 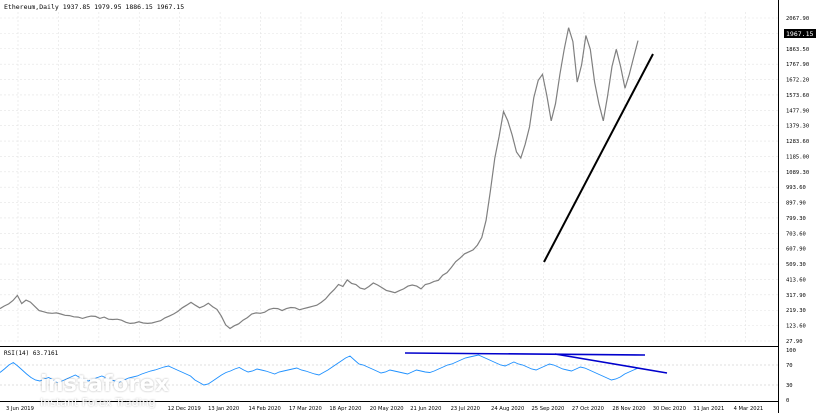 What do you see at coordinates (796, 234) in the screenshot?
I see `price-tick-label: 703.60` at bounding box center [796, 234].